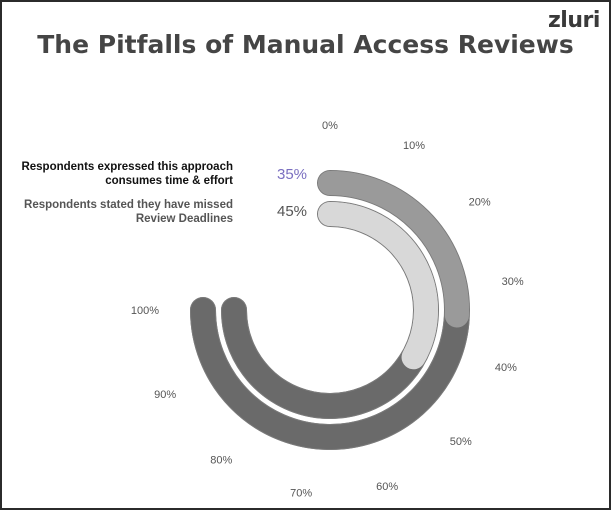  I want to click on tick-label: 10%, so click(414, 146).